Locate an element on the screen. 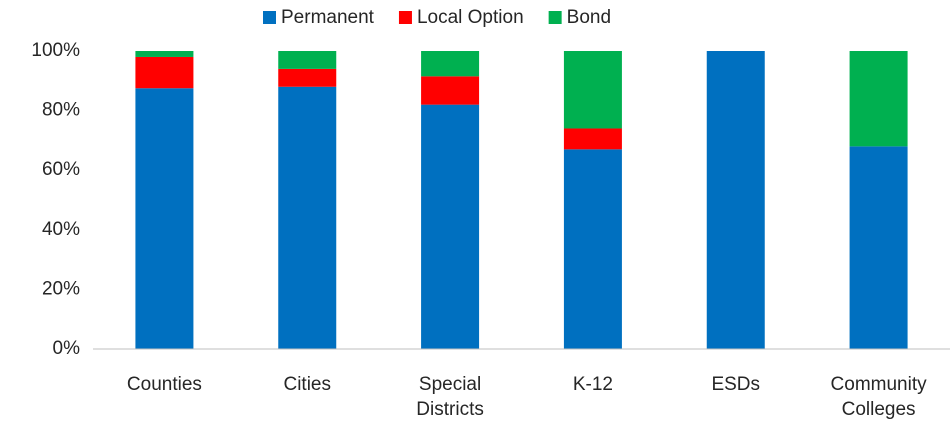  x-tick-label: Cities is located at coordinates (307, 384).